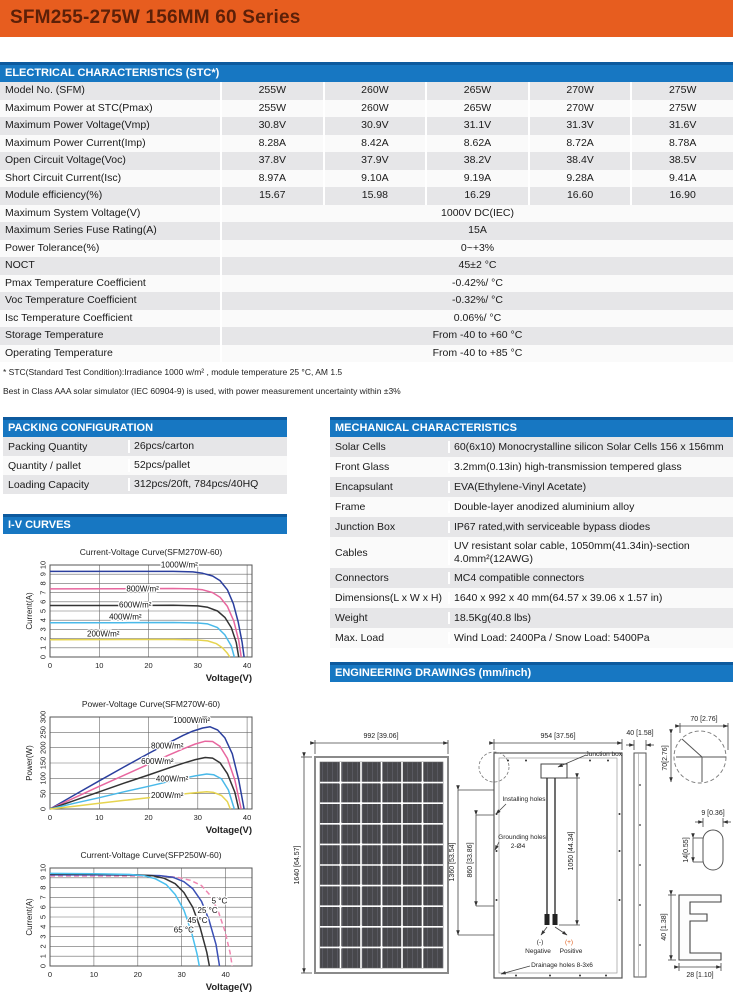 The image size is (733, 1004). I want to click on cell: 265W, so click(476, 91).